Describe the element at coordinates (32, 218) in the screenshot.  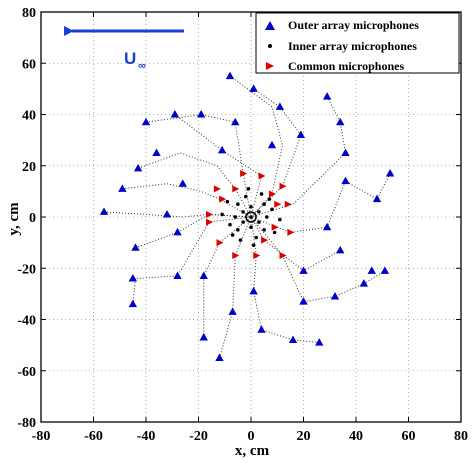
I see `y-tick-label: 0` at that location.